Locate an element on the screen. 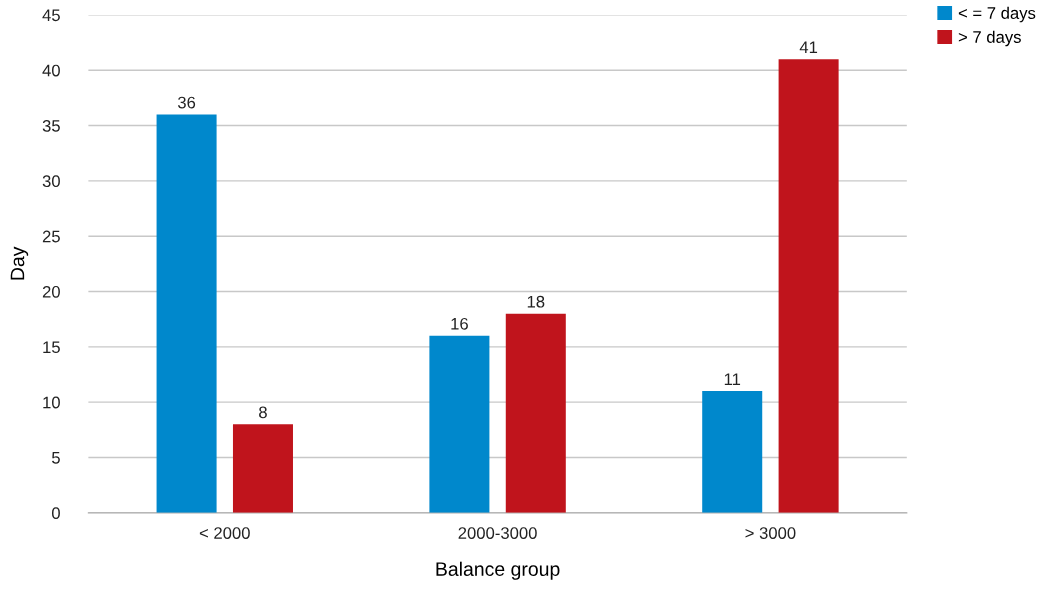 Image resolution: width=1052 pixels, height=597 pixels. y-tick-label: 40 is located at coordinates (51, 70).